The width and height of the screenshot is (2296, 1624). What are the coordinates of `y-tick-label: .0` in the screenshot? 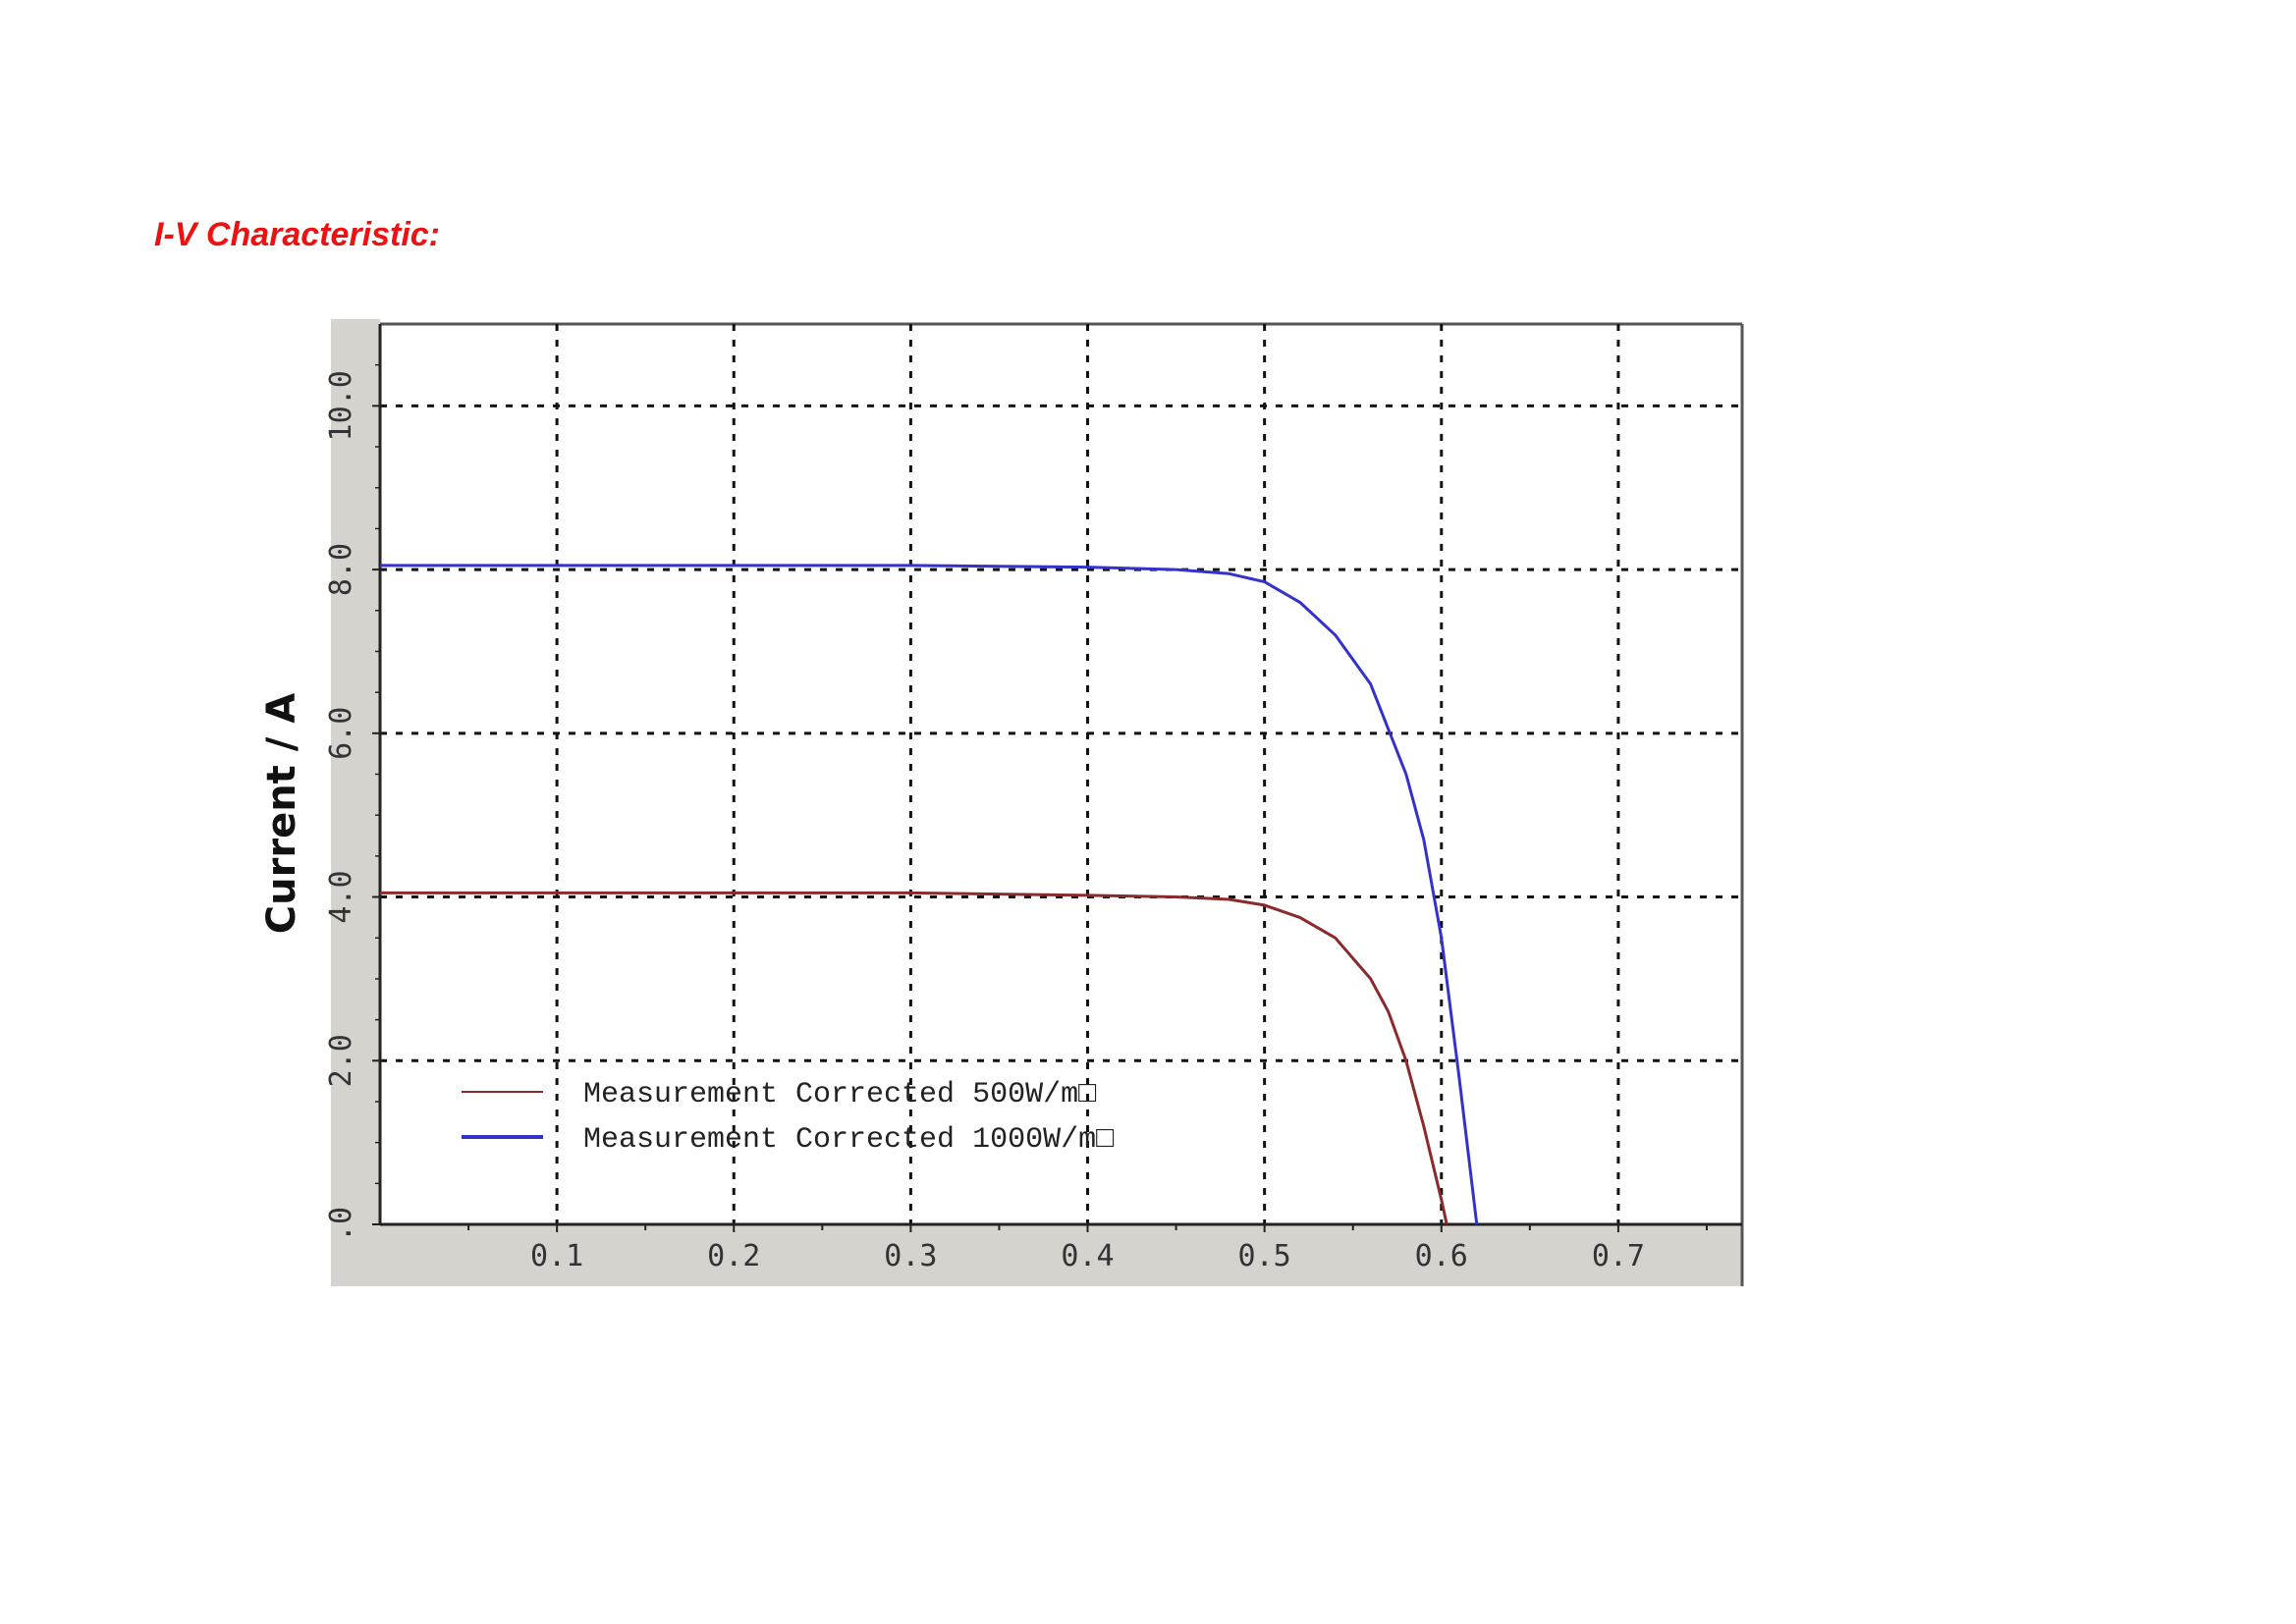 It's located at (341, 1224).